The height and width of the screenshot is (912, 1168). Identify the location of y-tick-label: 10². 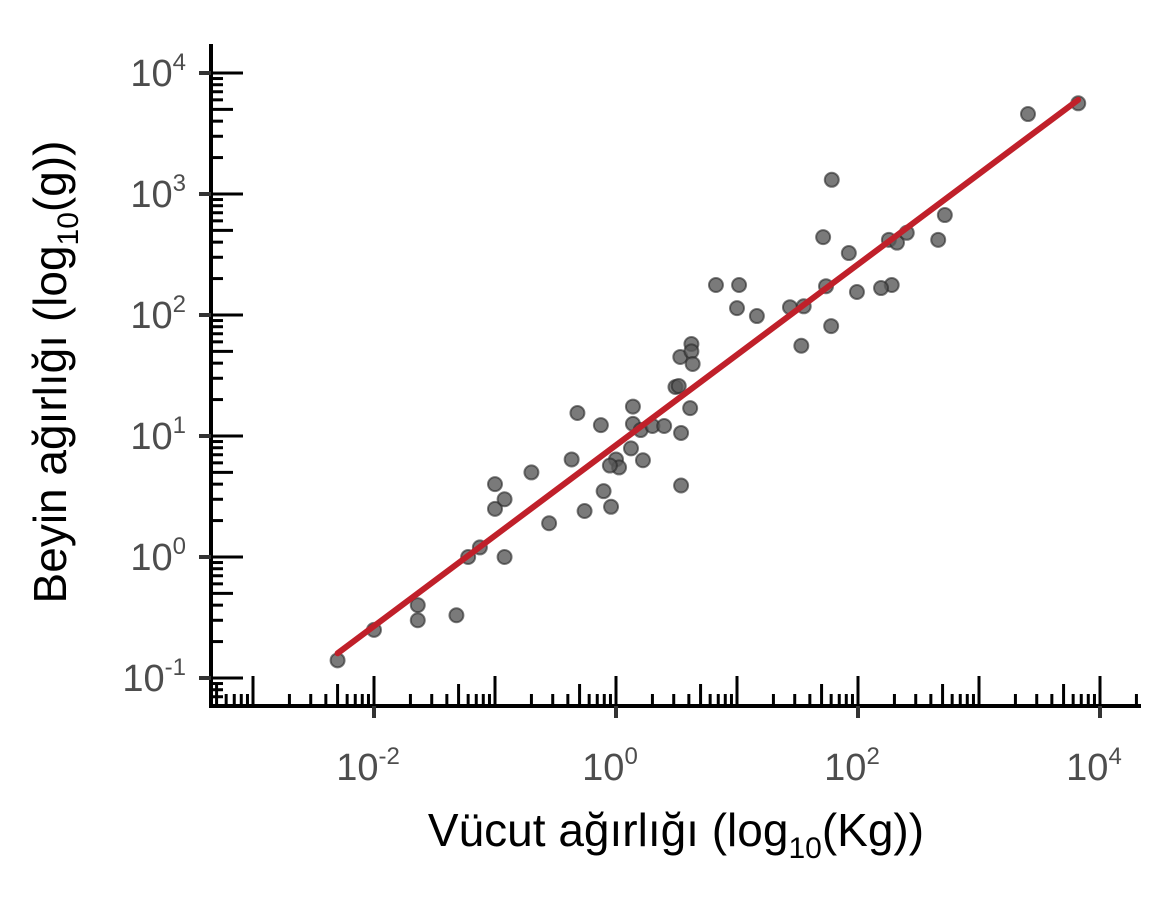
(158, 314).